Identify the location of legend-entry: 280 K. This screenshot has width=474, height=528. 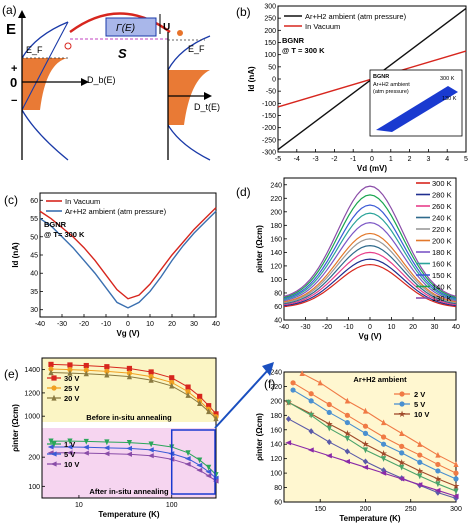
(442, 195).